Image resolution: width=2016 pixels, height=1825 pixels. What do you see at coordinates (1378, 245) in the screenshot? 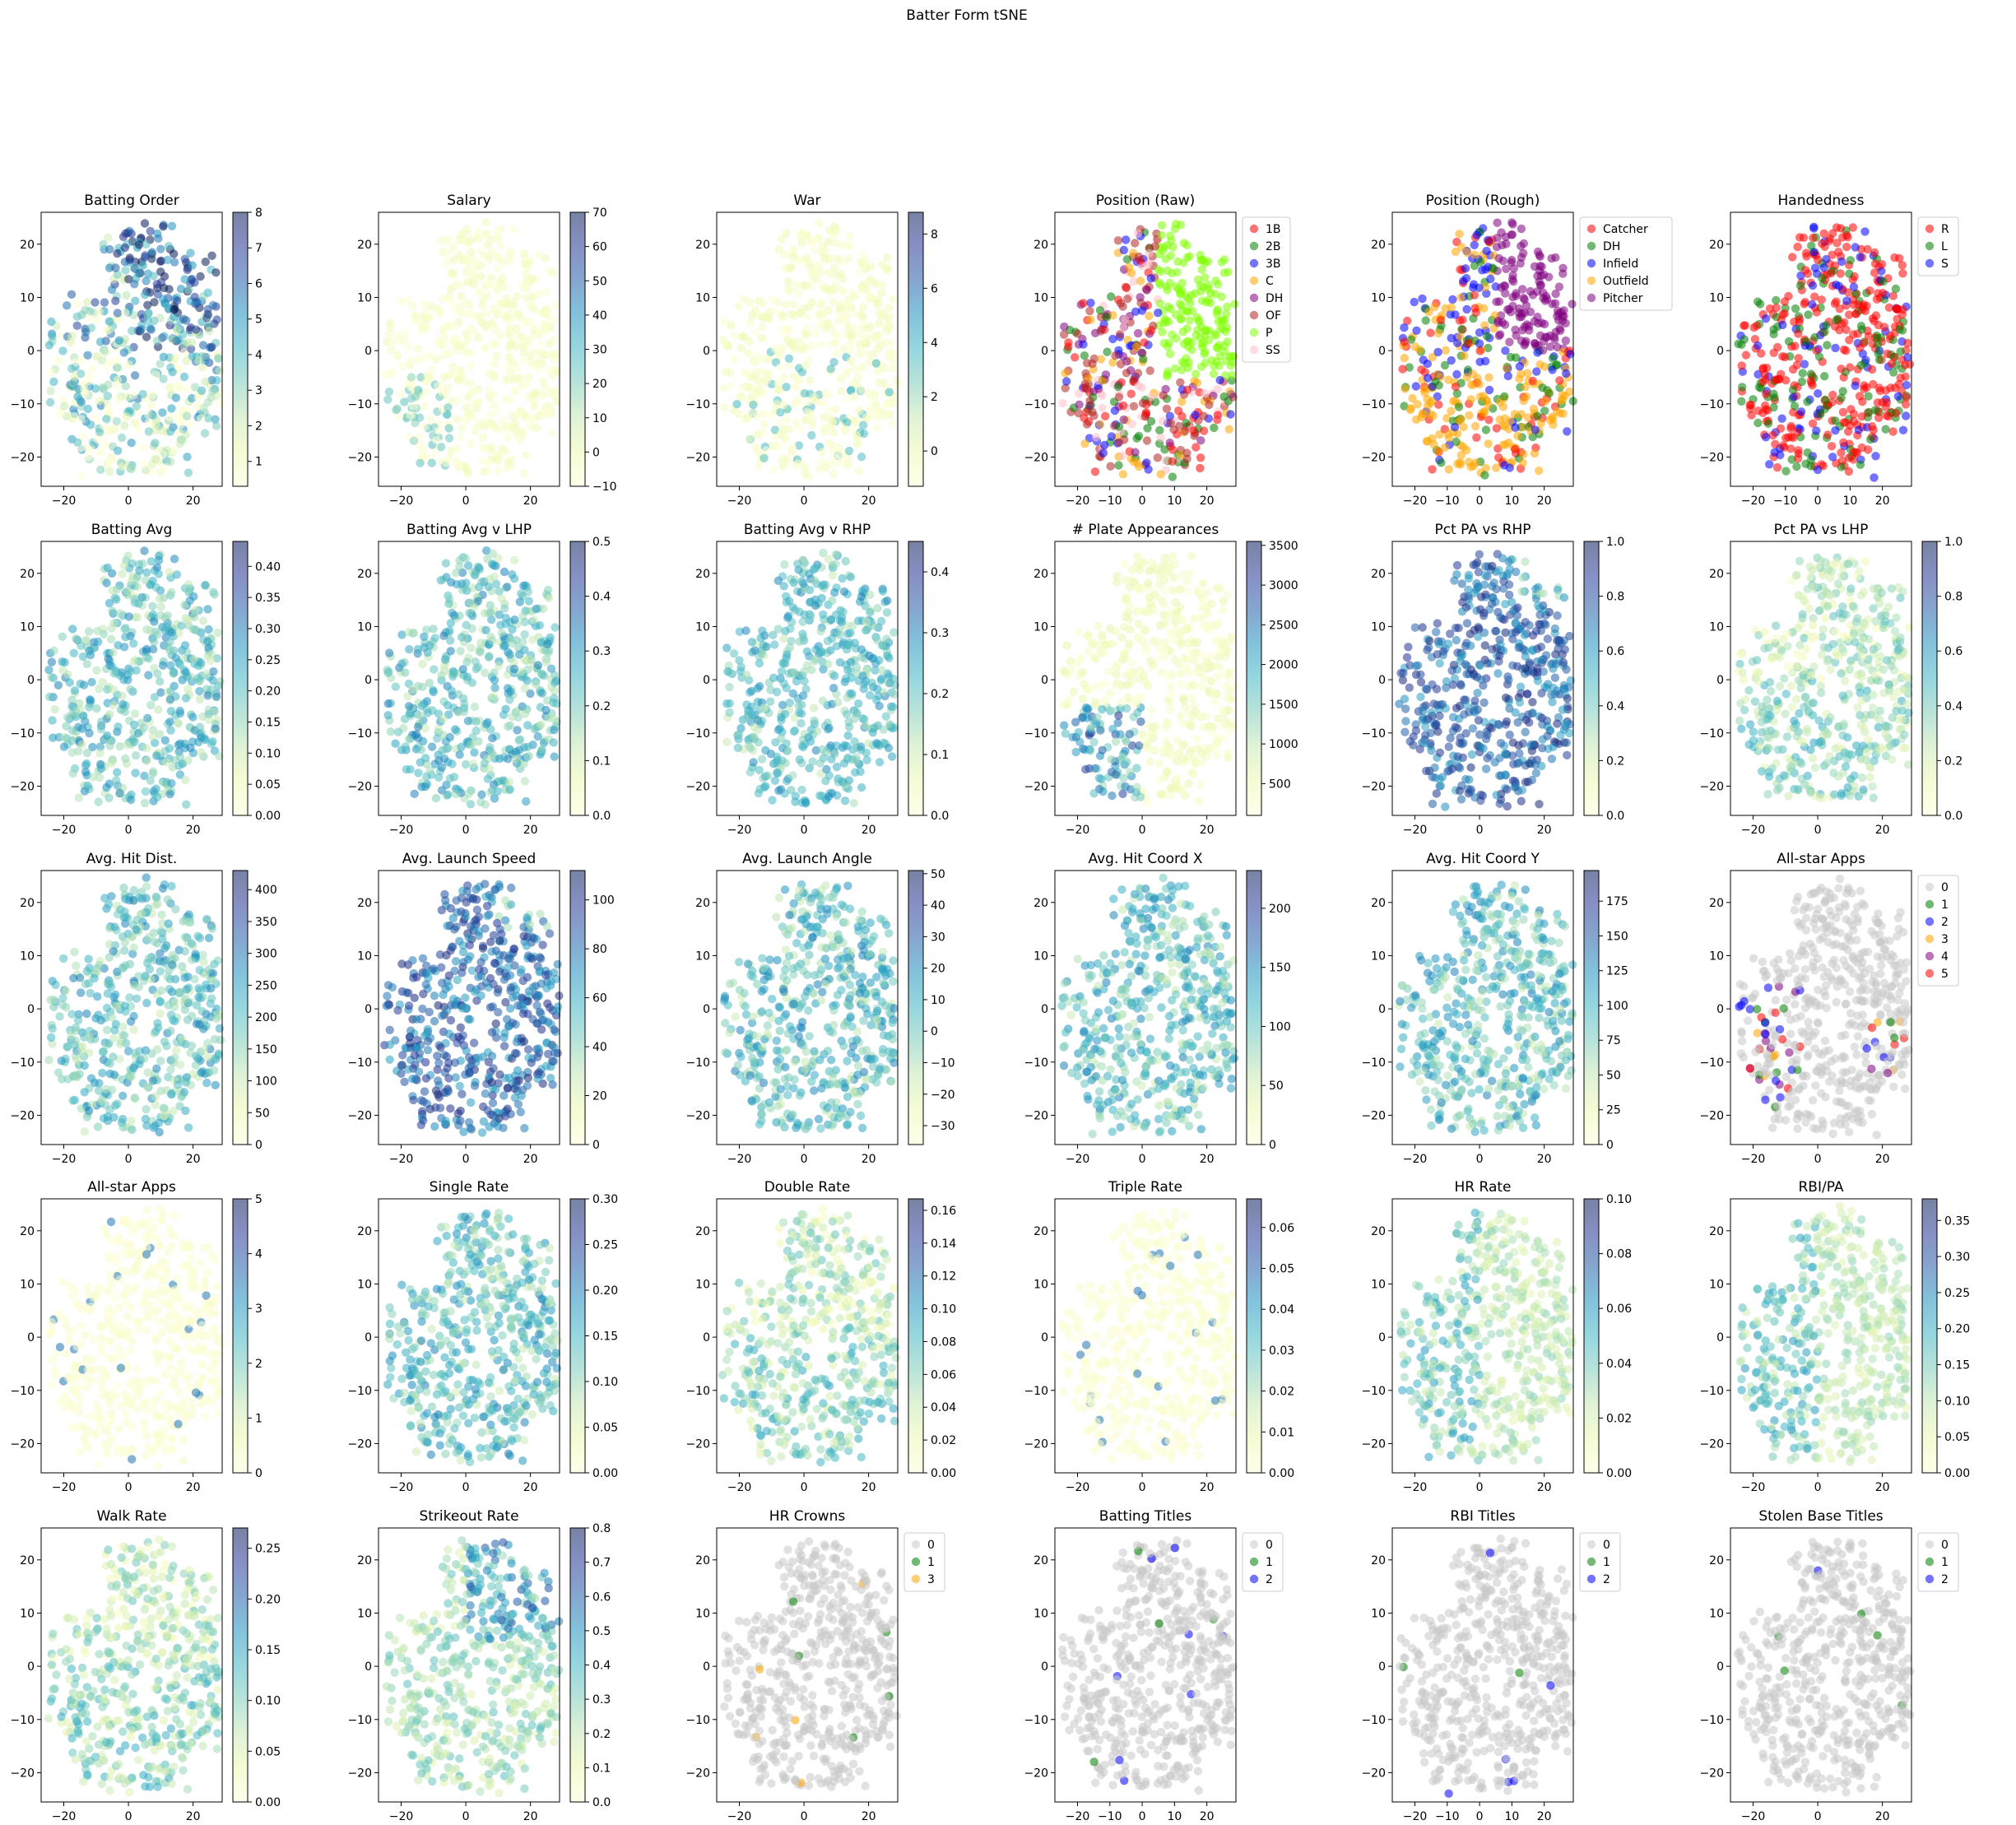
I see `y-tick-label: 20` at bounding box center [1378, 245].